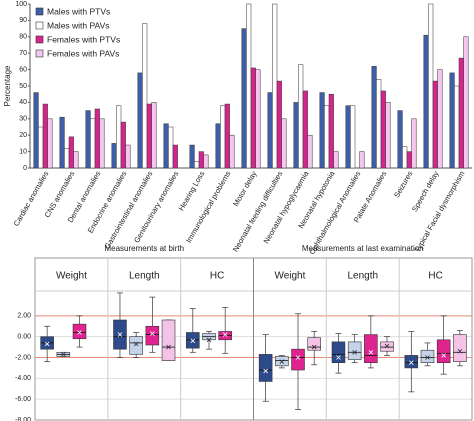  What do you see at coordinates (23, 102) in the screenshot?
I see `y-tick-label: 40` at bounding box center [23, 102].